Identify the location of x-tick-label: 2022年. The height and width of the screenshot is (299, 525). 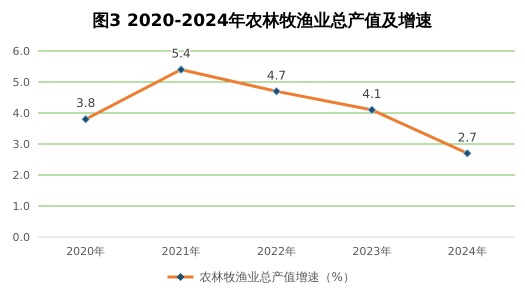
(276, 251).